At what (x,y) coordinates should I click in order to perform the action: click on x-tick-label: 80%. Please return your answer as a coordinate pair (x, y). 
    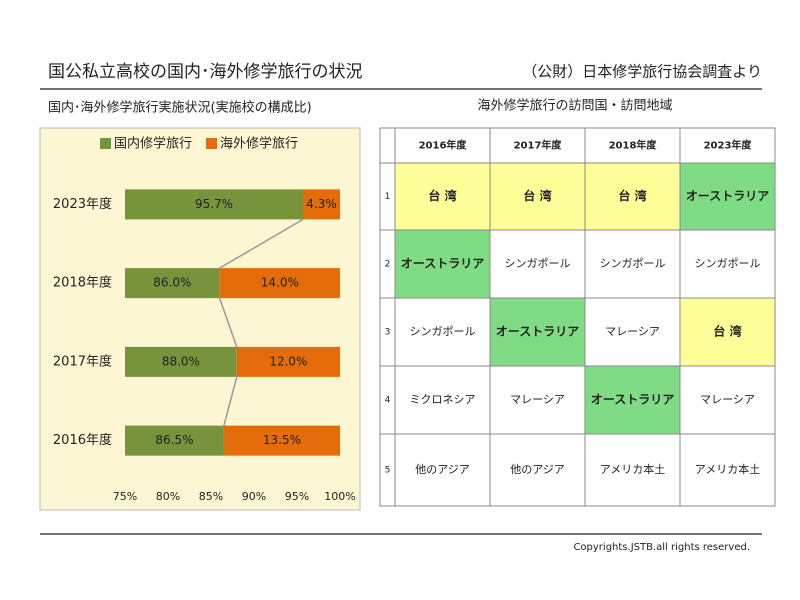
    Looking at the image, I should click on (168, 496).